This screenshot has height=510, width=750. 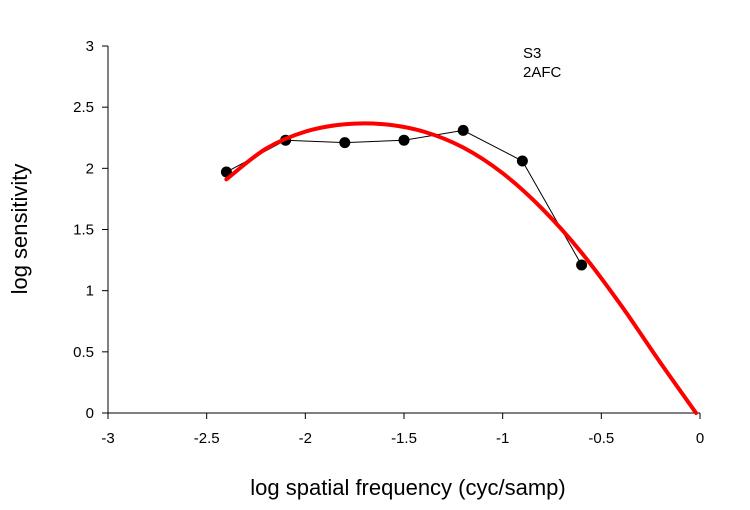 I want to click on y-tick-label: 0, so click(x=90, y=413).